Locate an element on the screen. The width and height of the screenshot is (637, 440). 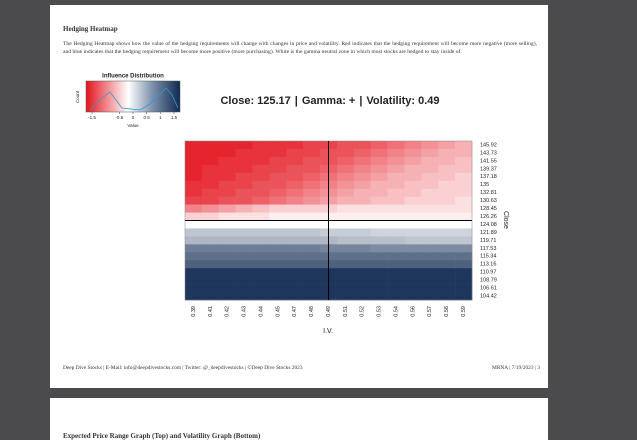
y-tick-label: 143.73 is located at coordinates (488, 153).